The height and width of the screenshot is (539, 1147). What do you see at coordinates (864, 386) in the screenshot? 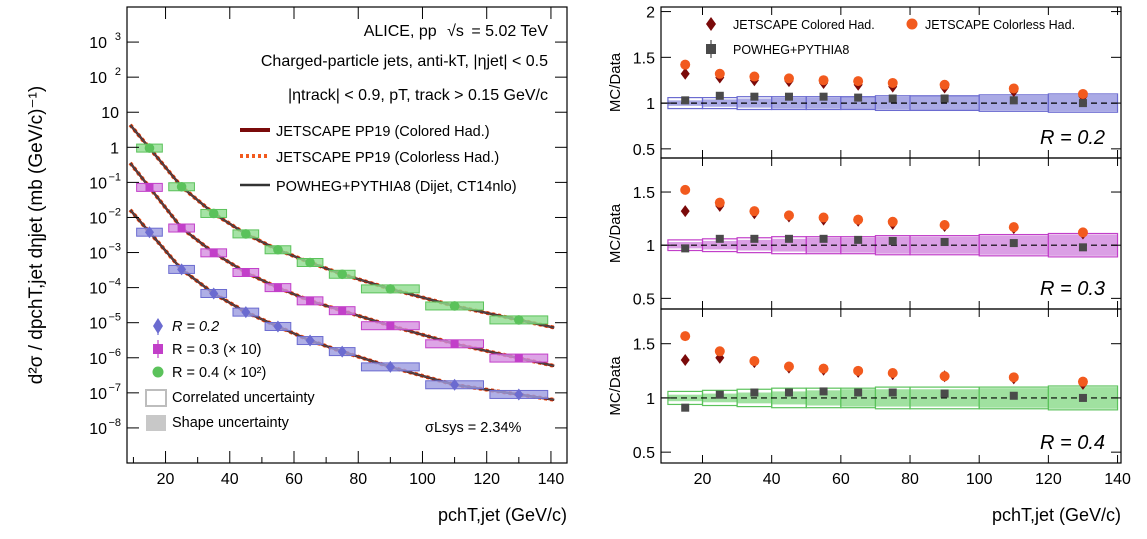
I see `ratio-subplot-r04: 0.5 1 1.5 MC/Data R = 0.4` at bounding box center [864, 386].